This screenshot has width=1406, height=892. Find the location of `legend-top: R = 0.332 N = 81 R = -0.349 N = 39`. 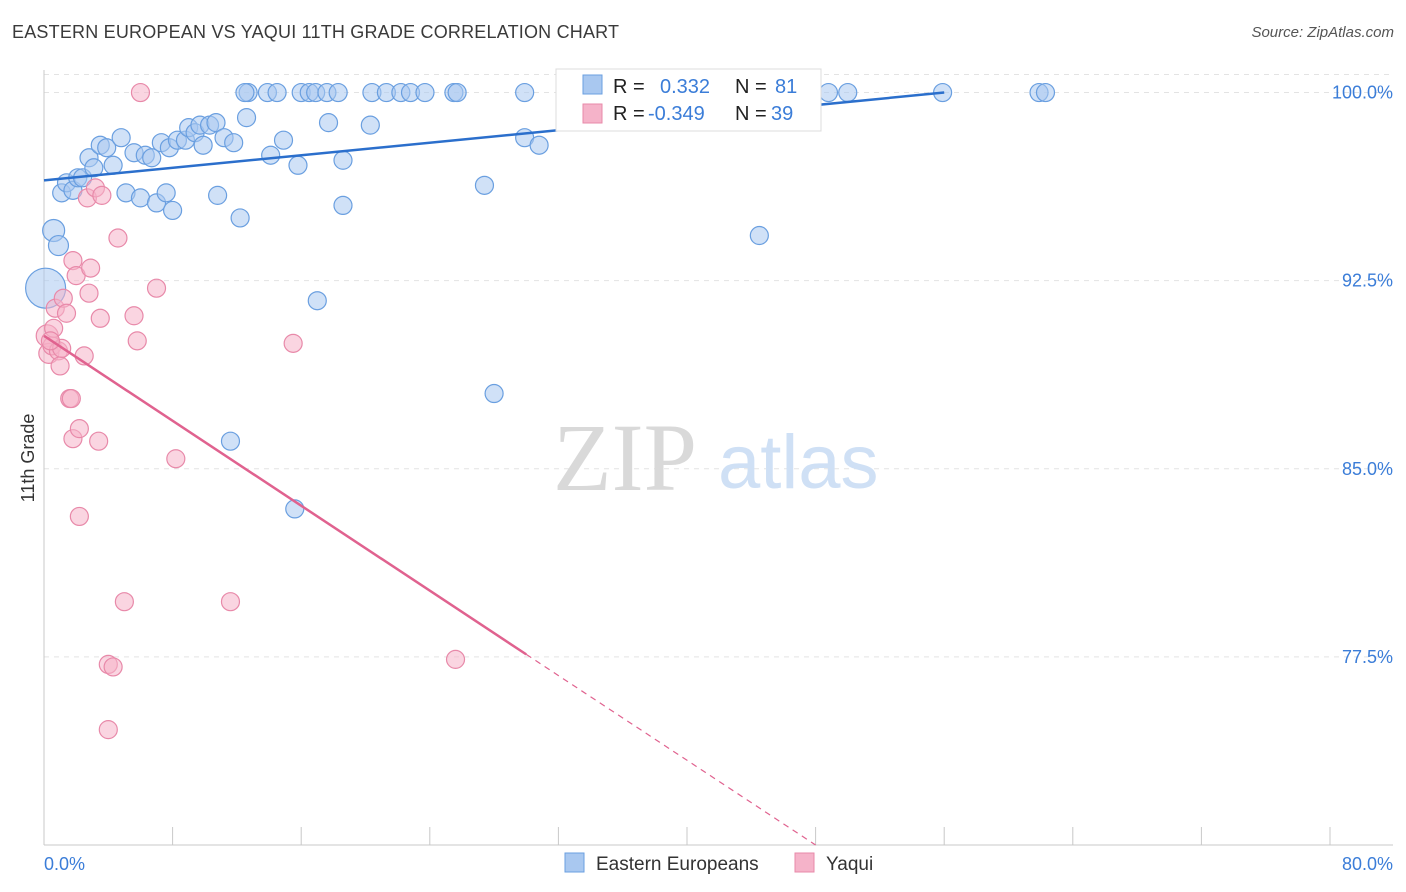

legend-top: R = 0.332 N = 81 R = -0.349 N = 39 is located at coordinates (688, 100).